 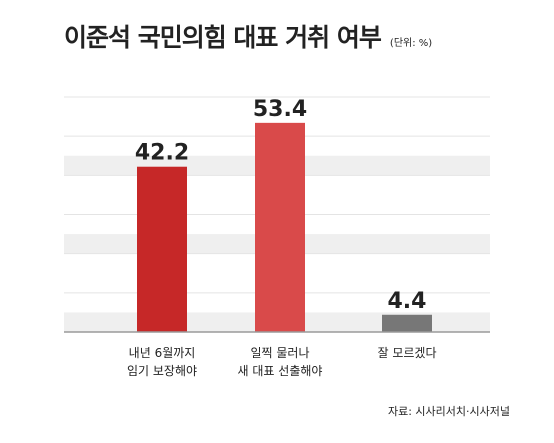 I want to click on category-label: 내년 6월까지, so click(x=162, y=353).